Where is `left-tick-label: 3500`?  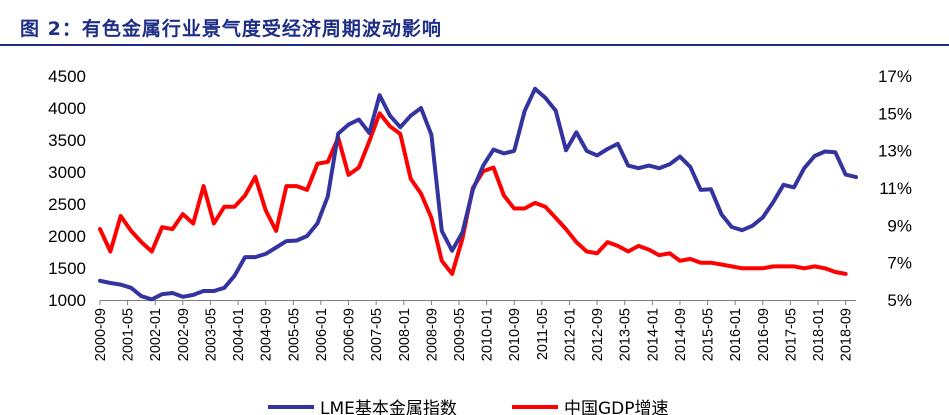
left-tick-label: 3500 is located at coordinates (67, 140).